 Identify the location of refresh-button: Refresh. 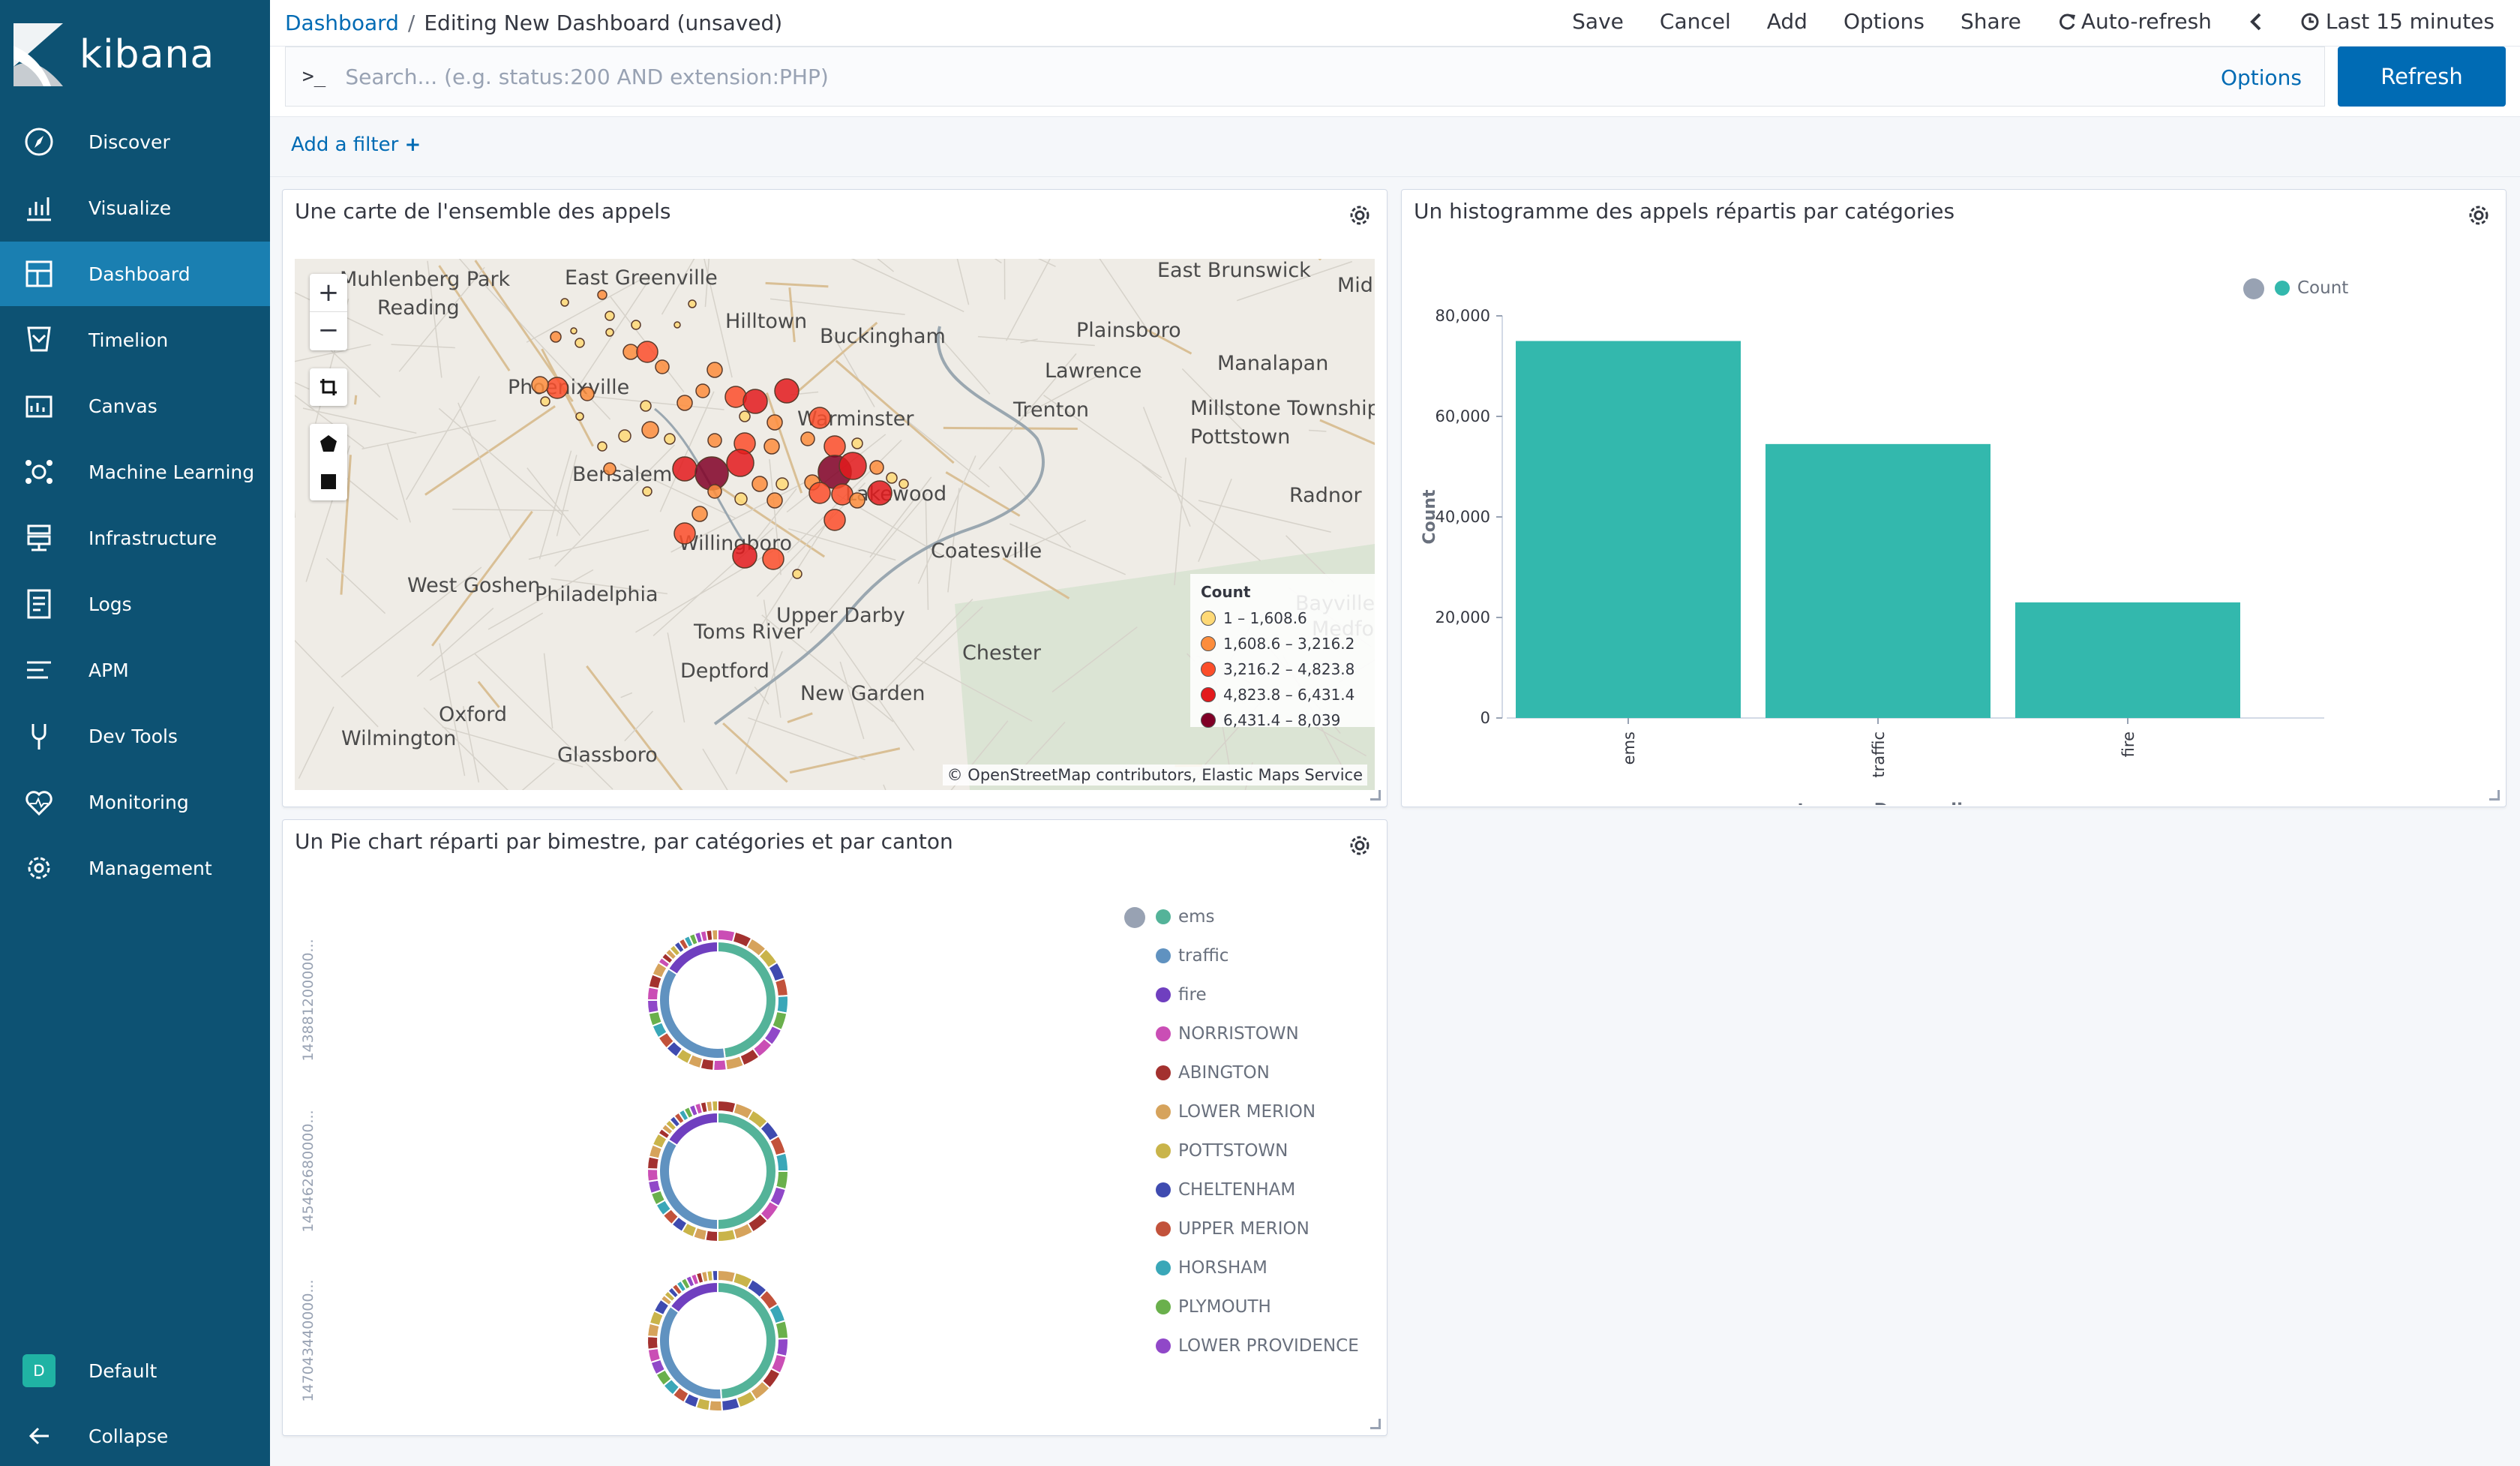
(2422, 77).